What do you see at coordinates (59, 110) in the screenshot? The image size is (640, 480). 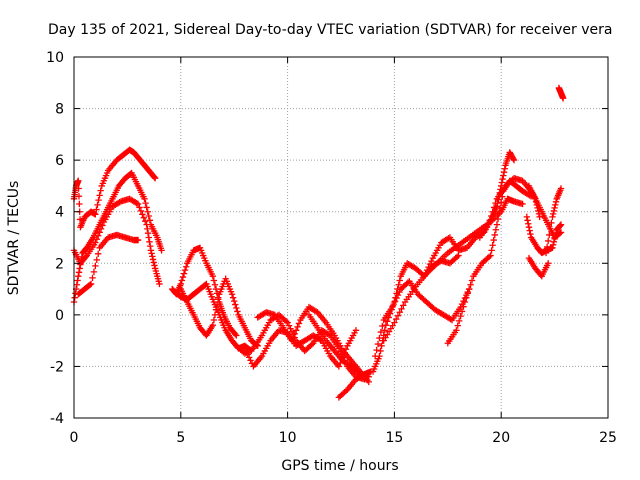 I see `y-tick-label: 8` at bounding box center [59, 110].